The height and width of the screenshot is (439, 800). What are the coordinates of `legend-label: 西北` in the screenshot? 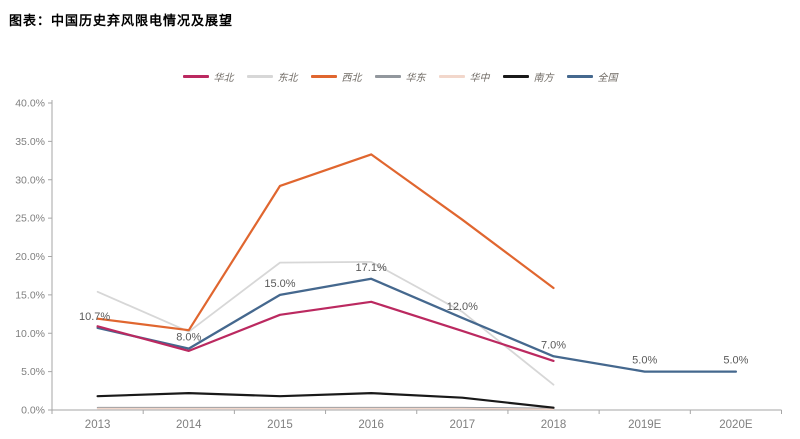 It's located at (351, 78).